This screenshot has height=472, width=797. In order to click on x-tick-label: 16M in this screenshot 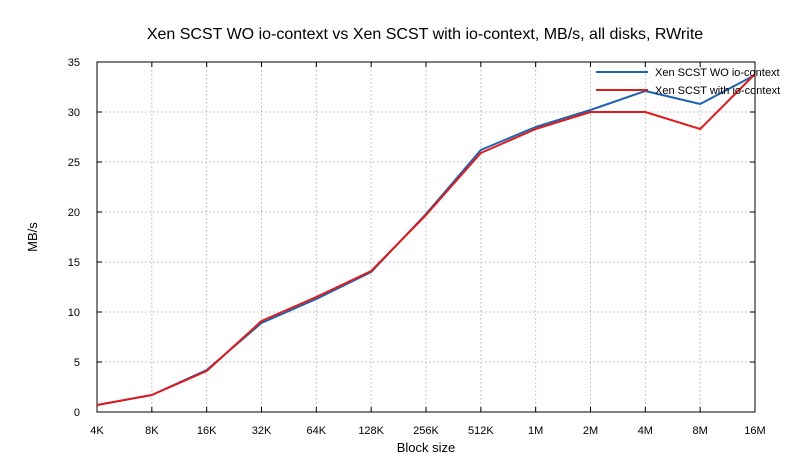, I will do `click(754, 431)`.